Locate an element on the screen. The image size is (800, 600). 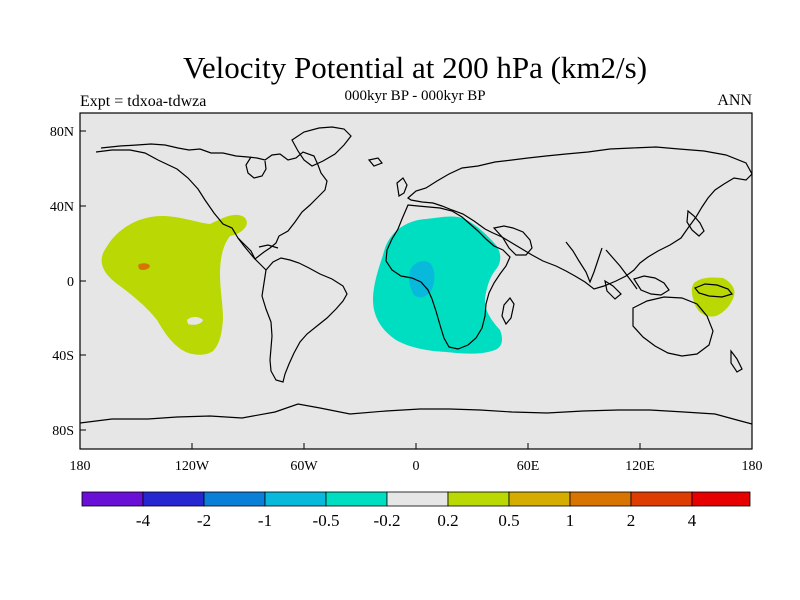
lat-label-80n: 80N is located at coordinates (62, 132).